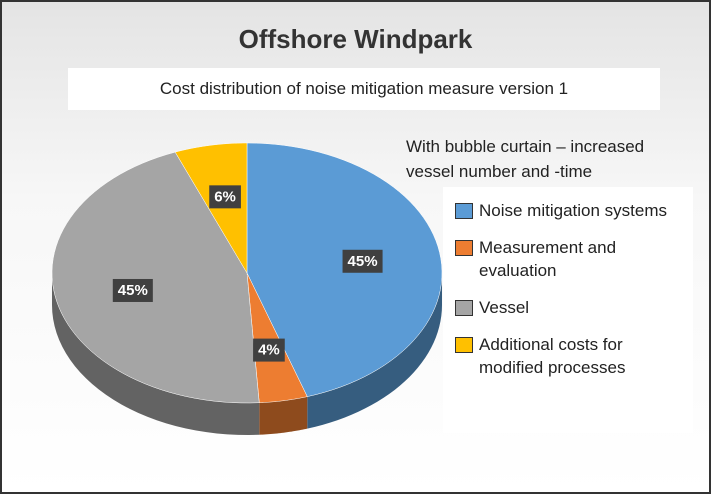  I want to click on legend-item: Additional costs for modified processes, so click(572, 356).